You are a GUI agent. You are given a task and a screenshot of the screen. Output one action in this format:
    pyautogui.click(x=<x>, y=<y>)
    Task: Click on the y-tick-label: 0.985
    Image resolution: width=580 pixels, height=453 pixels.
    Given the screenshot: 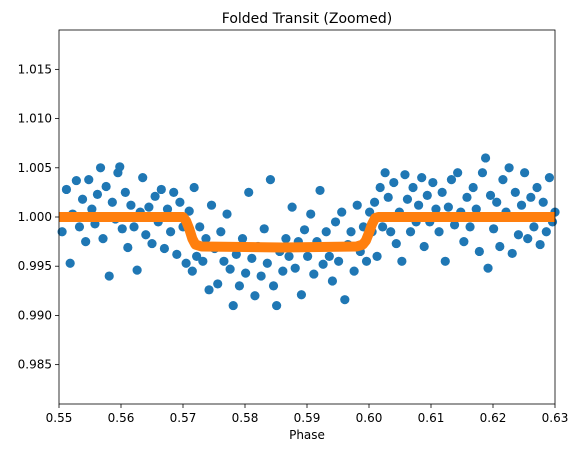 What is the action you would take?
    pyautogui.click(x=35, y=365)
    